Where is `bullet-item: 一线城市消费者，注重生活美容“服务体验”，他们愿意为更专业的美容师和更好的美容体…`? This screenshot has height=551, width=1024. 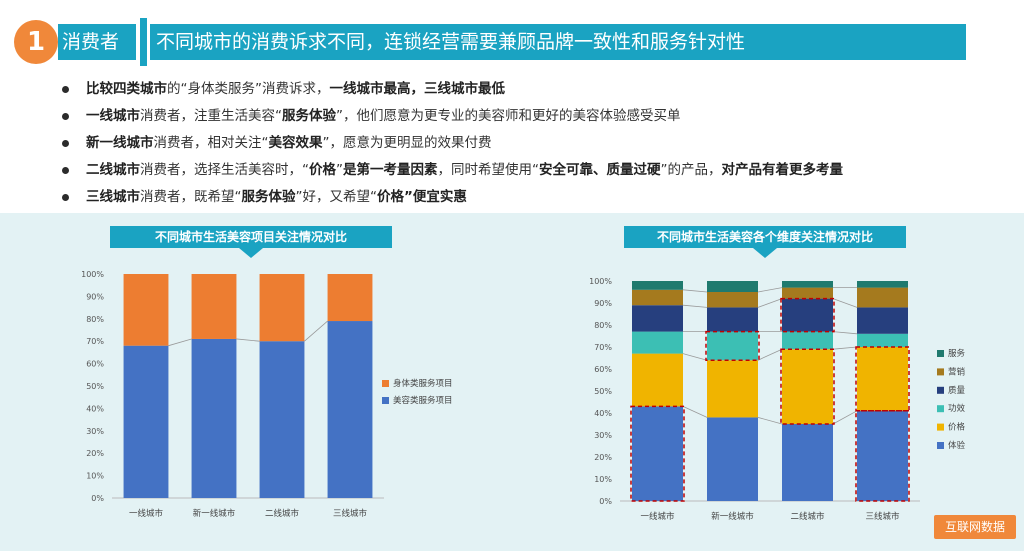 bullet-item: 一线城市消费者，注重生活美容“服务体验”，他们愿意为更专业的美容师和更好的美容体… is located at coordinates (532, 116).